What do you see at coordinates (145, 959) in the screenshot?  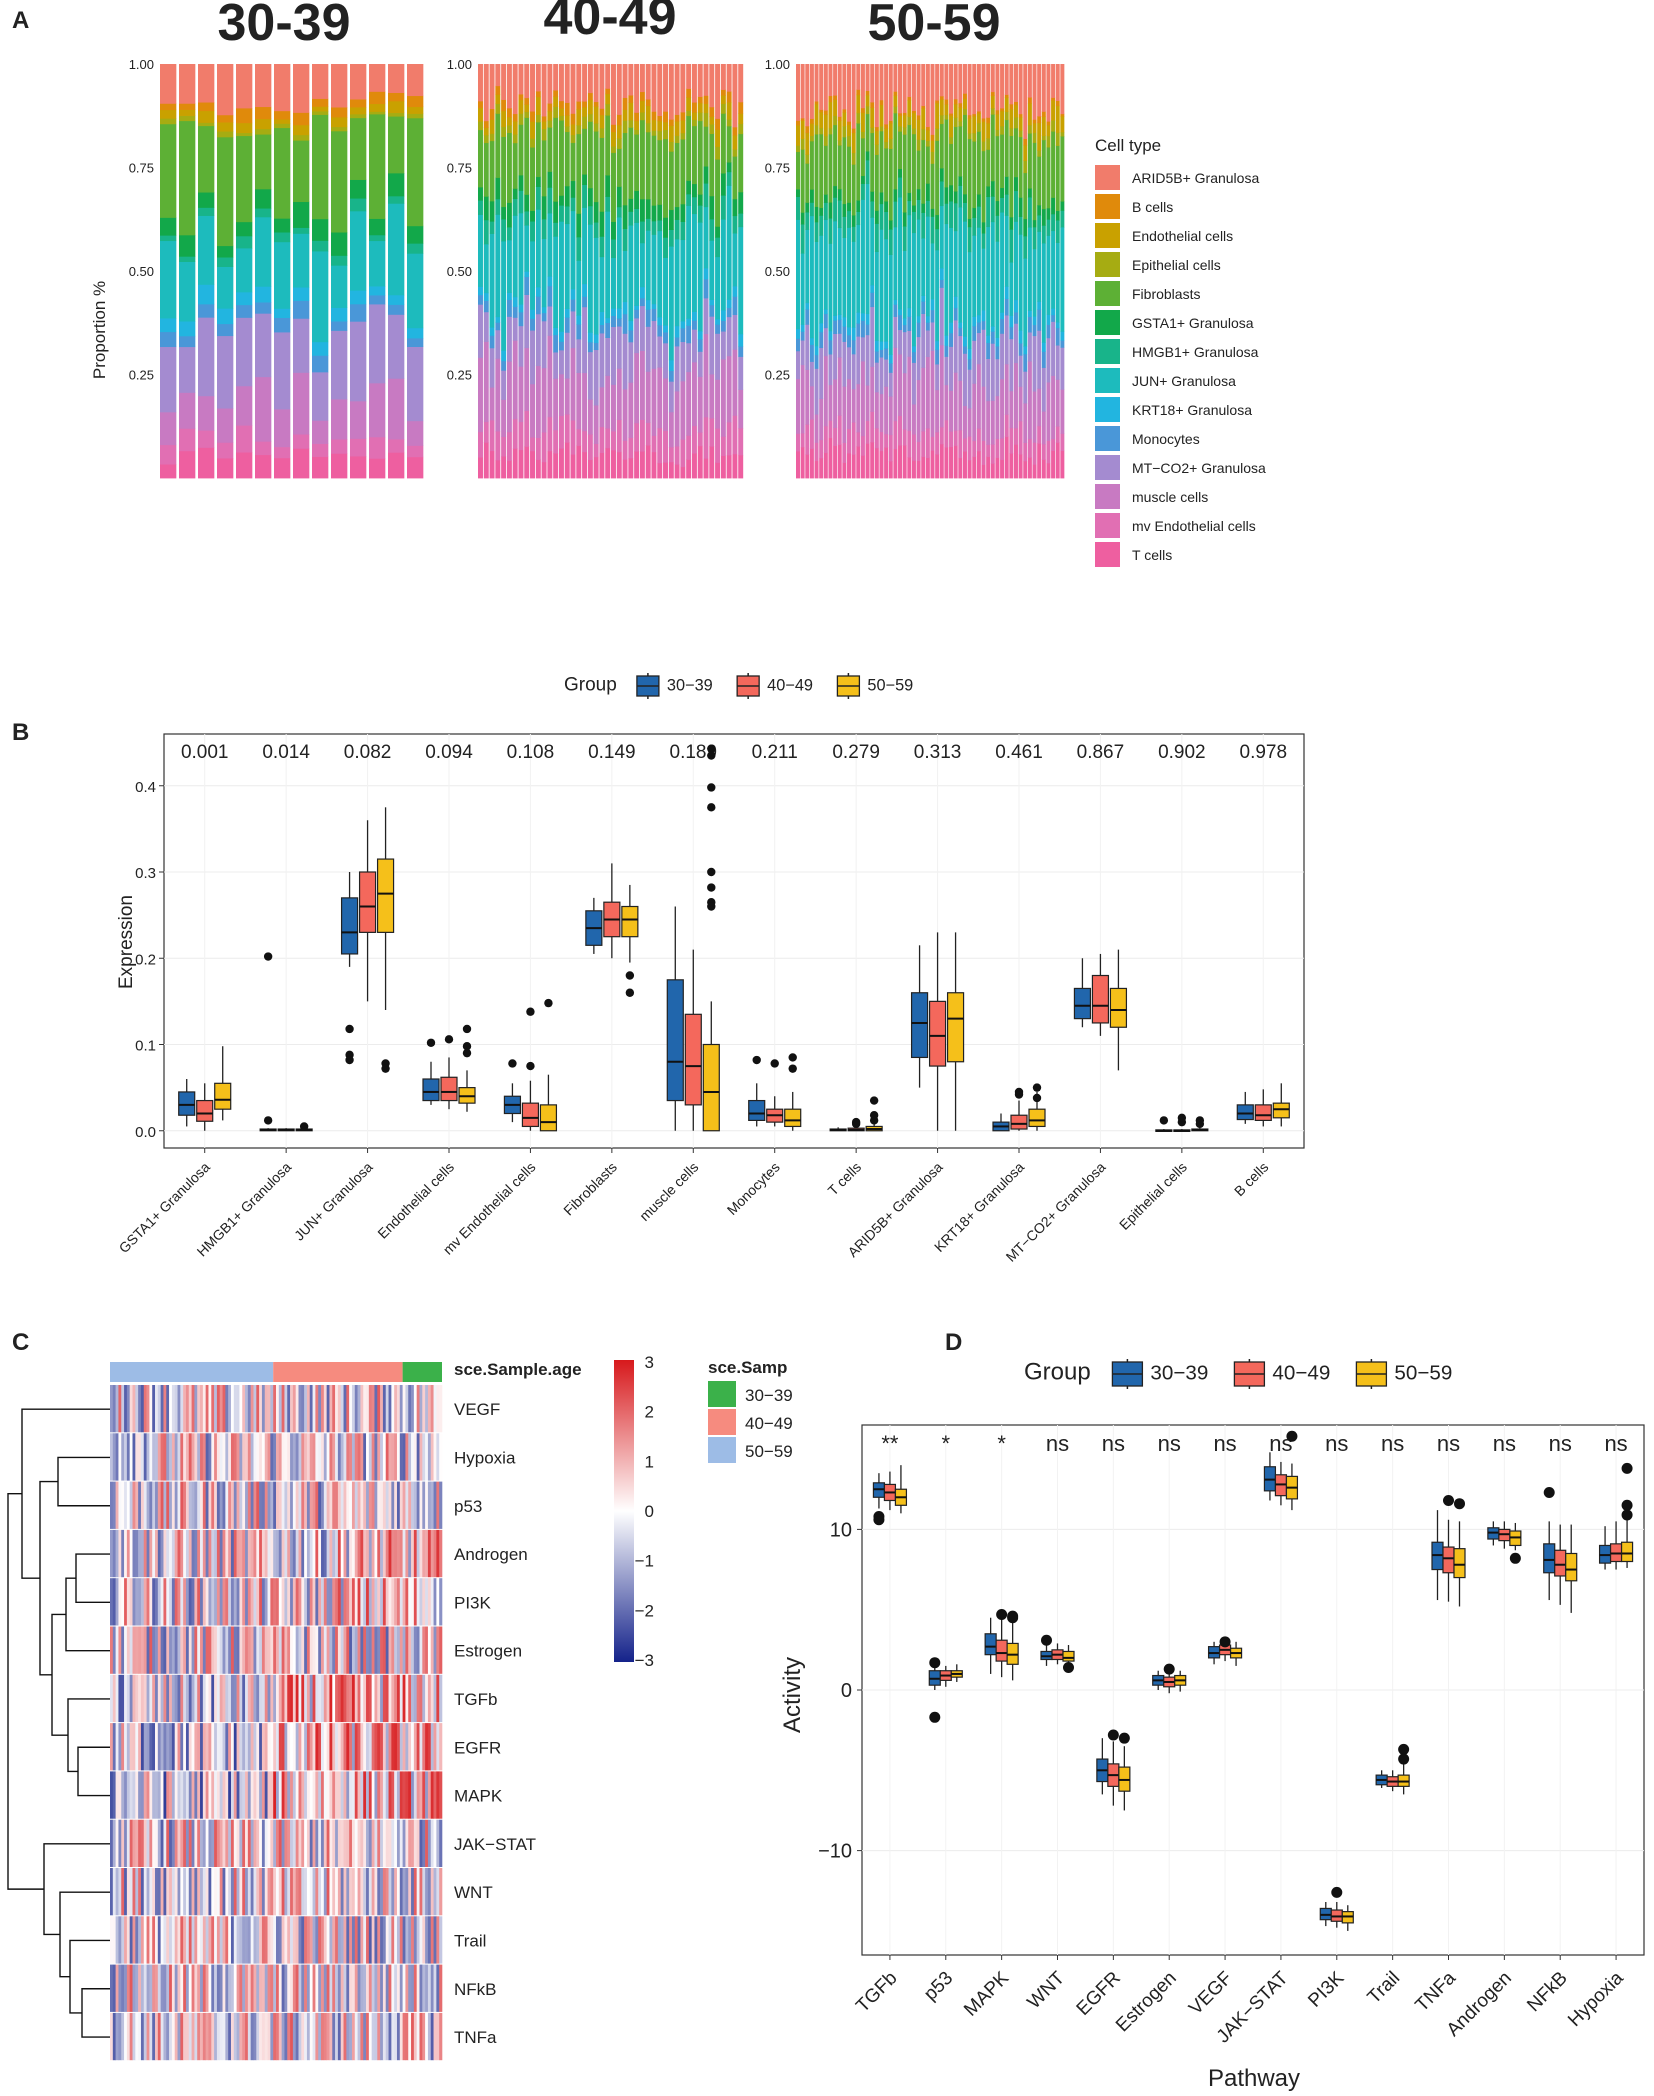 I see `panel-b-ytick: 0.2` at bounding box center [145, 959].